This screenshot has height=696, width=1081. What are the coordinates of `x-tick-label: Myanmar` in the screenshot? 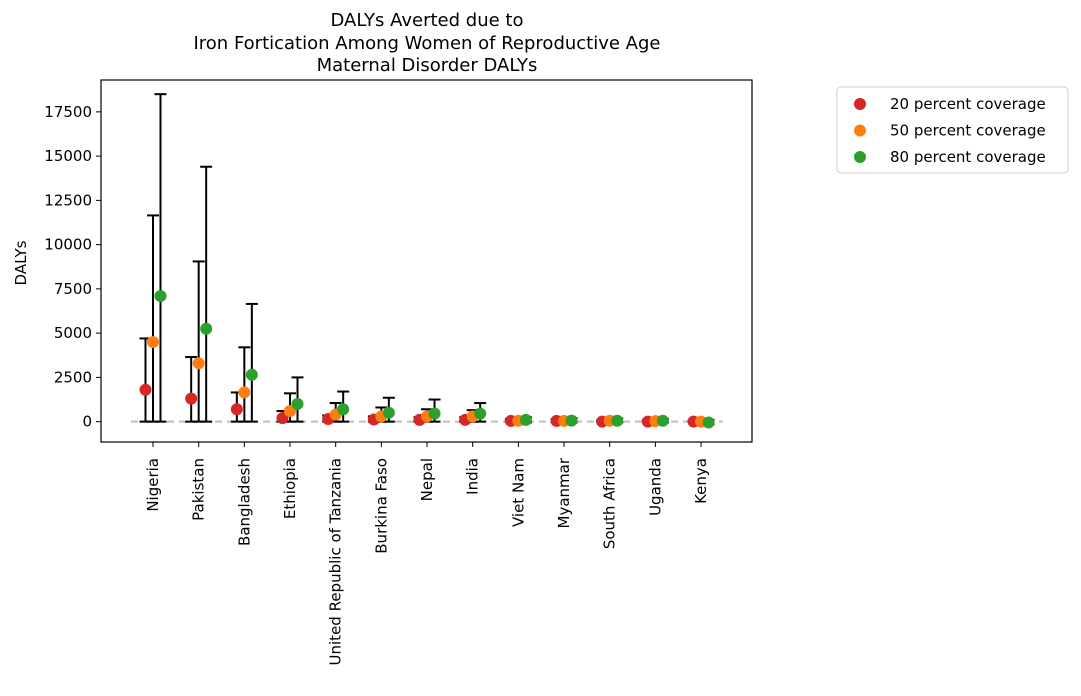 It's located at (564, 492).